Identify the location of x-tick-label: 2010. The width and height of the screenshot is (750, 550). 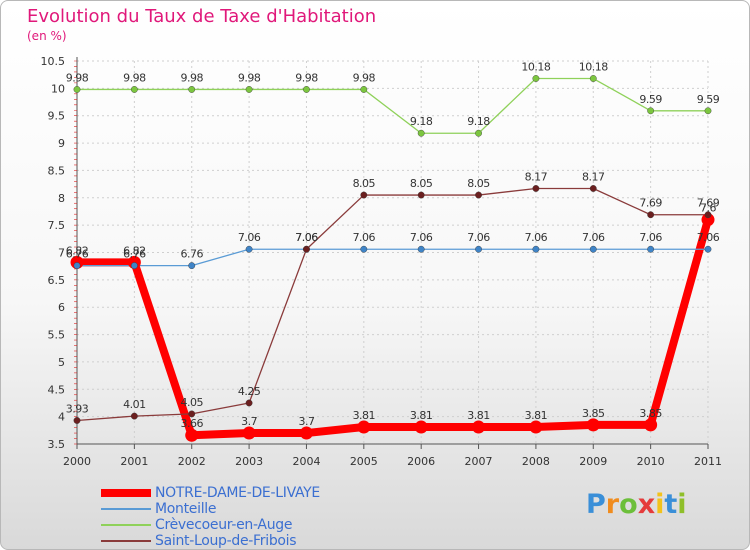
(651, 461).